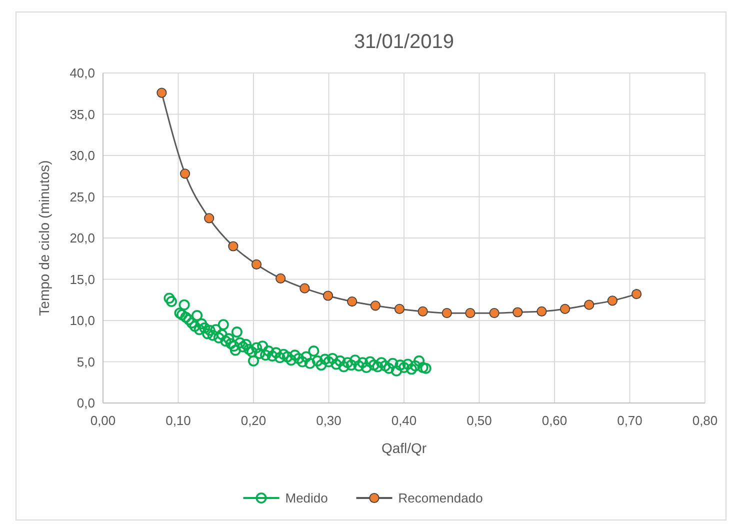 The image size is (730, 524). Describe the element at coordinates (253, 420) in the screenshot. I see `x-tick-label: 0,20` at that location.